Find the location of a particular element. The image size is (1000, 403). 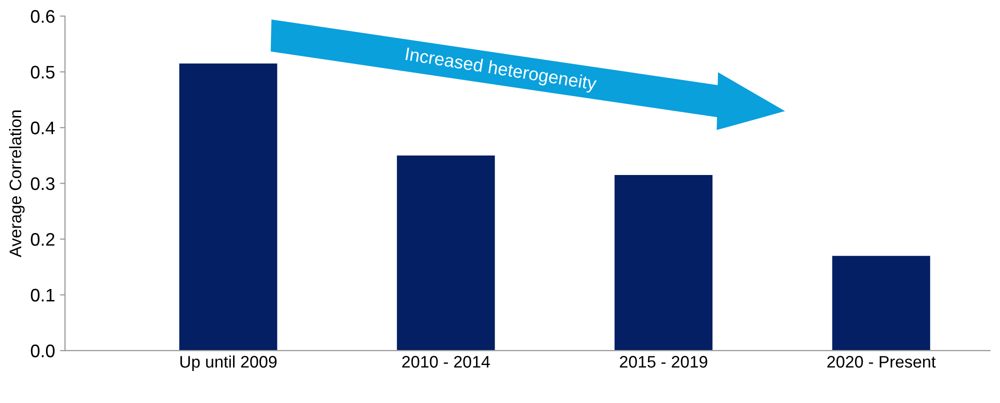

y-axis-title: Average Correlation is located at coordinates (17, 184).